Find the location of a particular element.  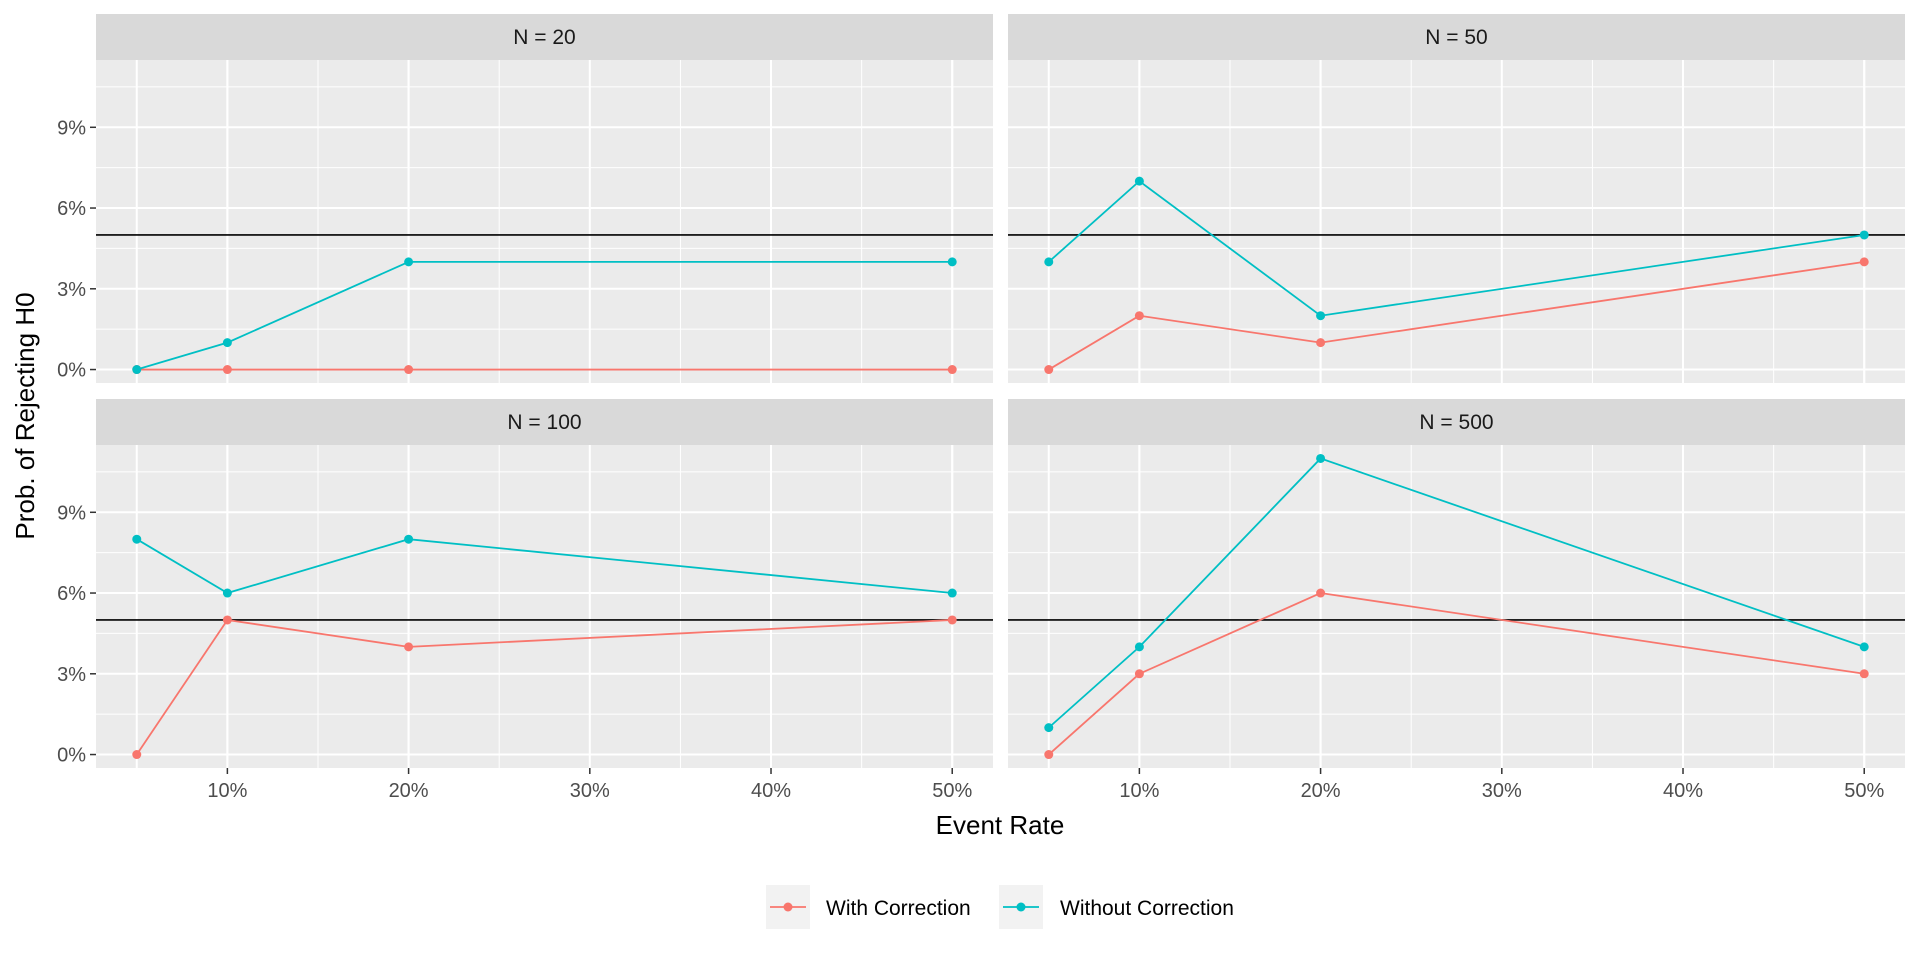

legend-label: With Correction is located at coordinates (898, 908).